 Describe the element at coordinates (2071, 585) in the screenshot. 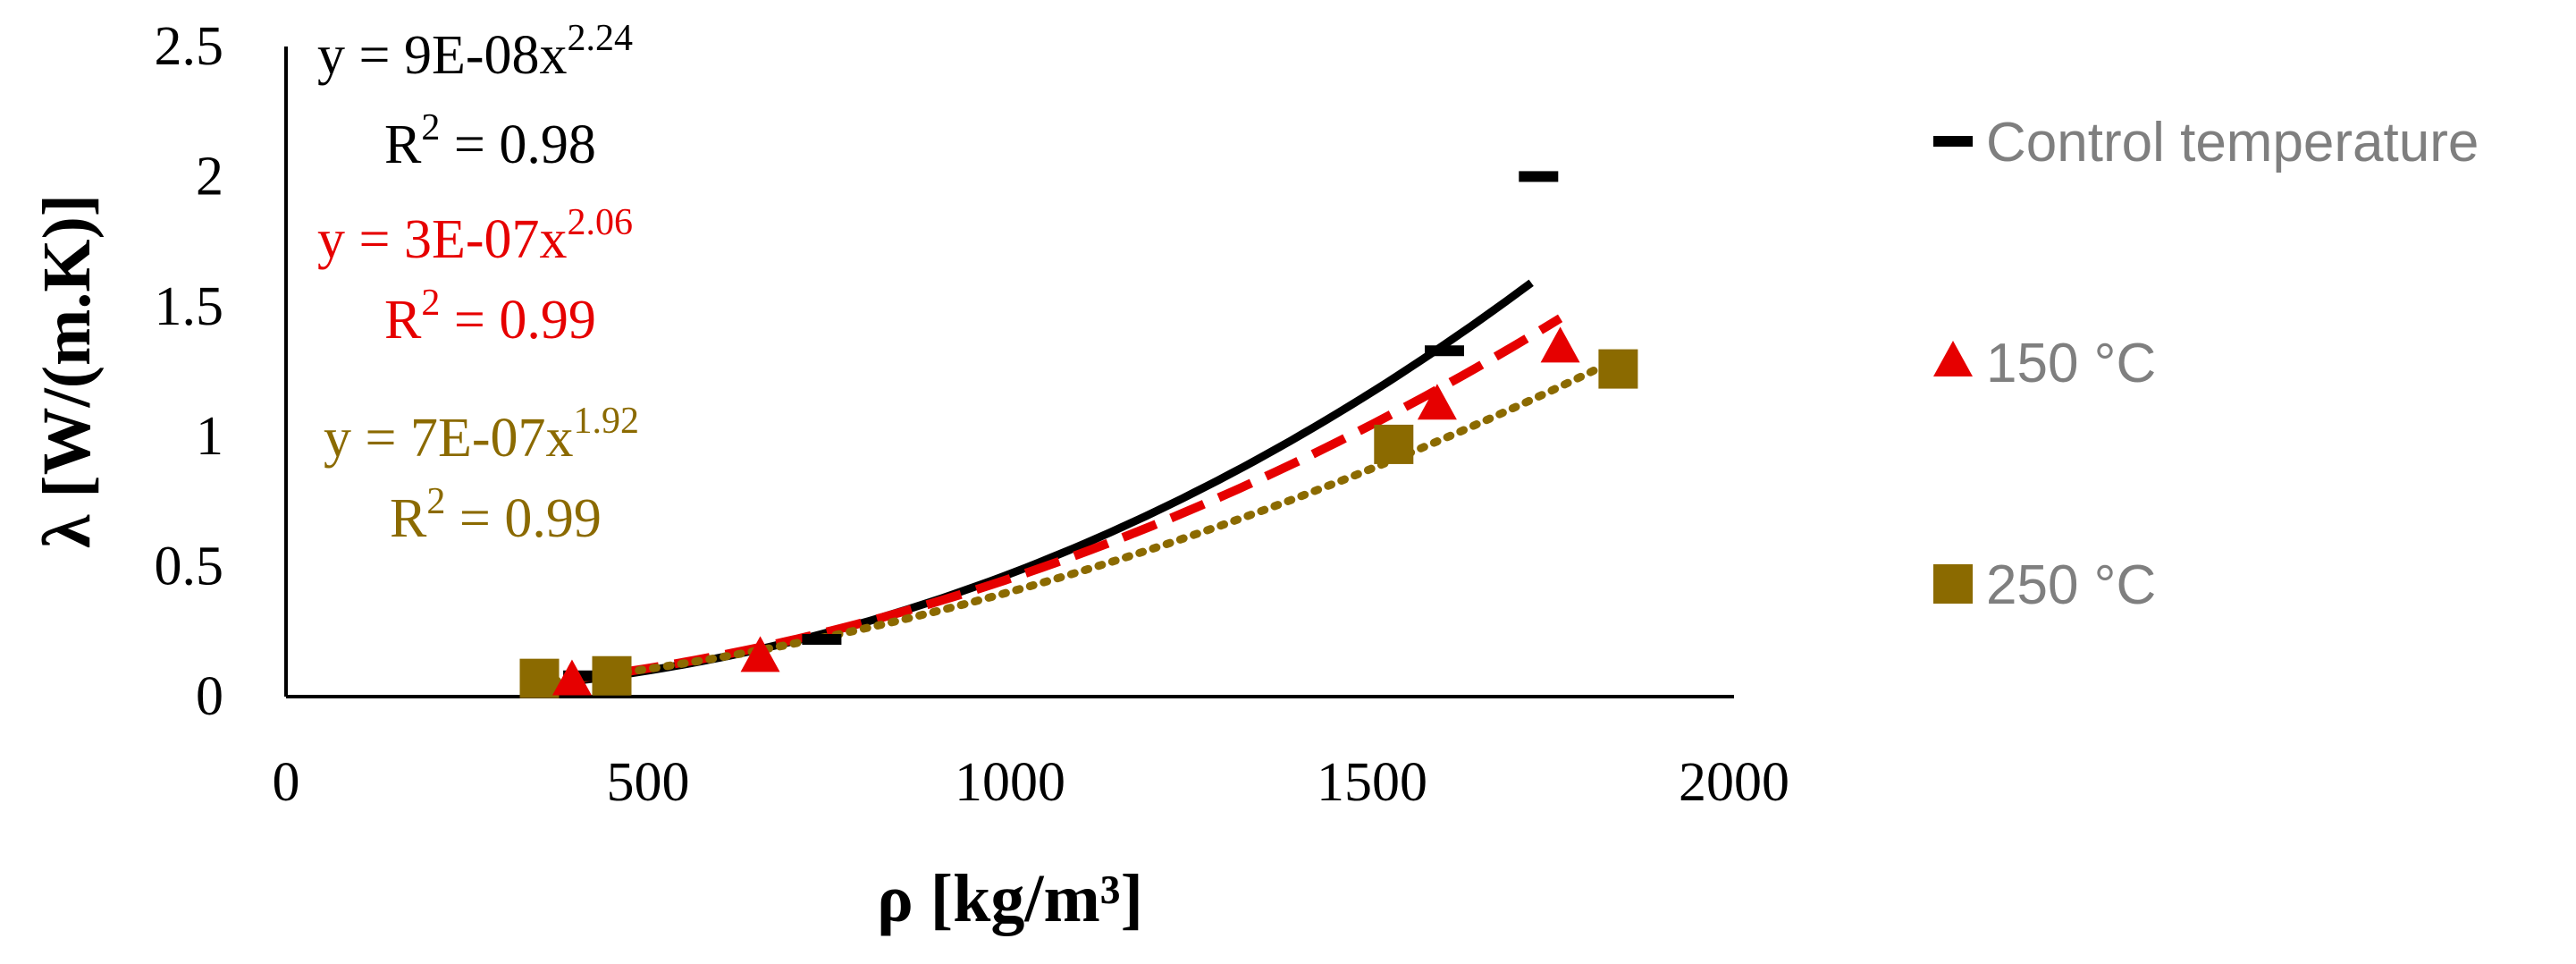

I see `legend-label: 250 °C` at that location.